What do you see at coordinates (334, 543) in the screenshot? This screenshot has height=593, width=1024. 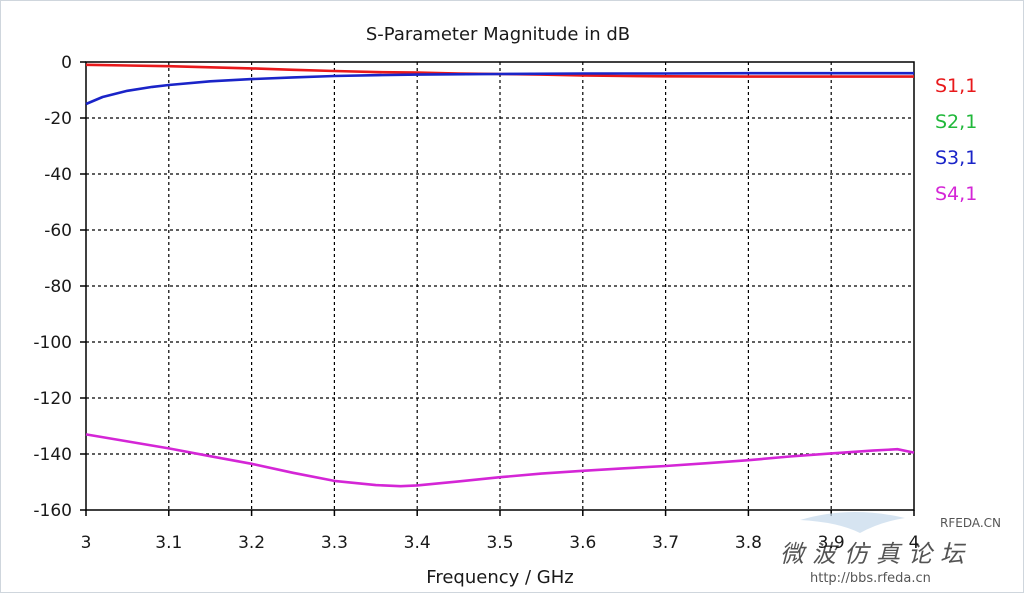 I see `x-tick-label: 3.3` at bounding box center [334, 543].